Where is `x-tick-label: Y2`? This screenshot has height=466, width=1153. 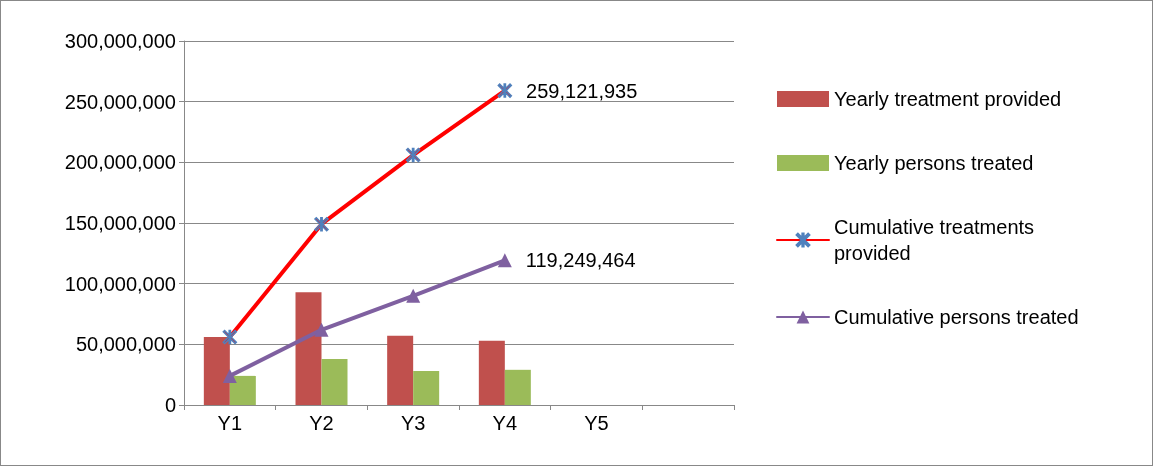
x-tick-label: Y2 is located at coordinates (321, 423).